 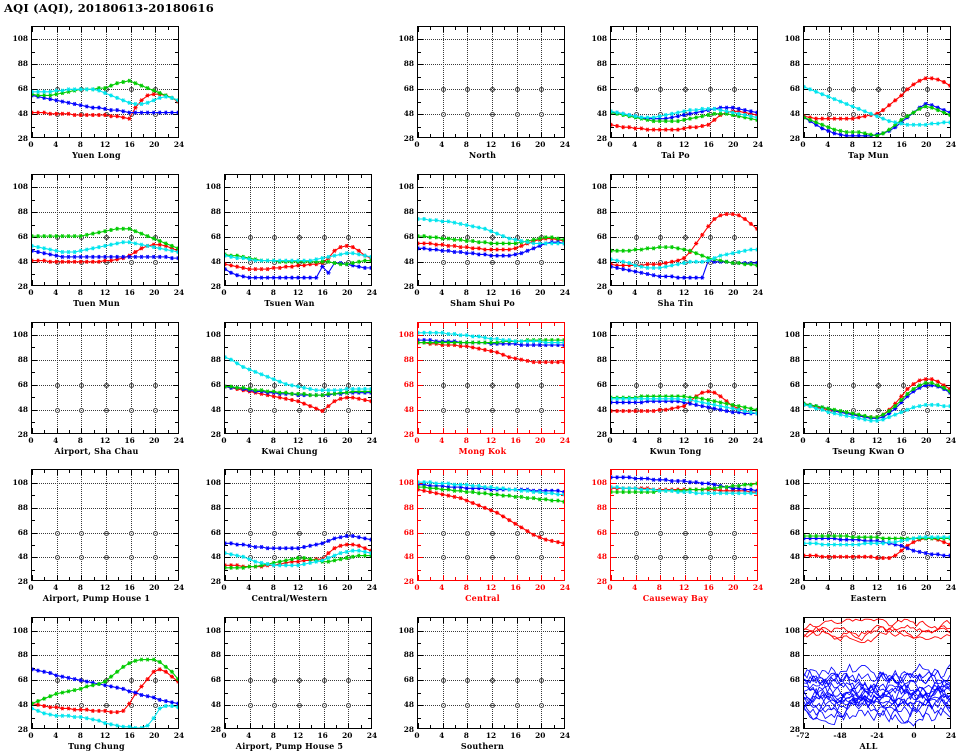 What do you see at coordinates (96, 302) in the screenshot?
I see `panel-title: Tuen Mun` at bounding box center [96, 302].